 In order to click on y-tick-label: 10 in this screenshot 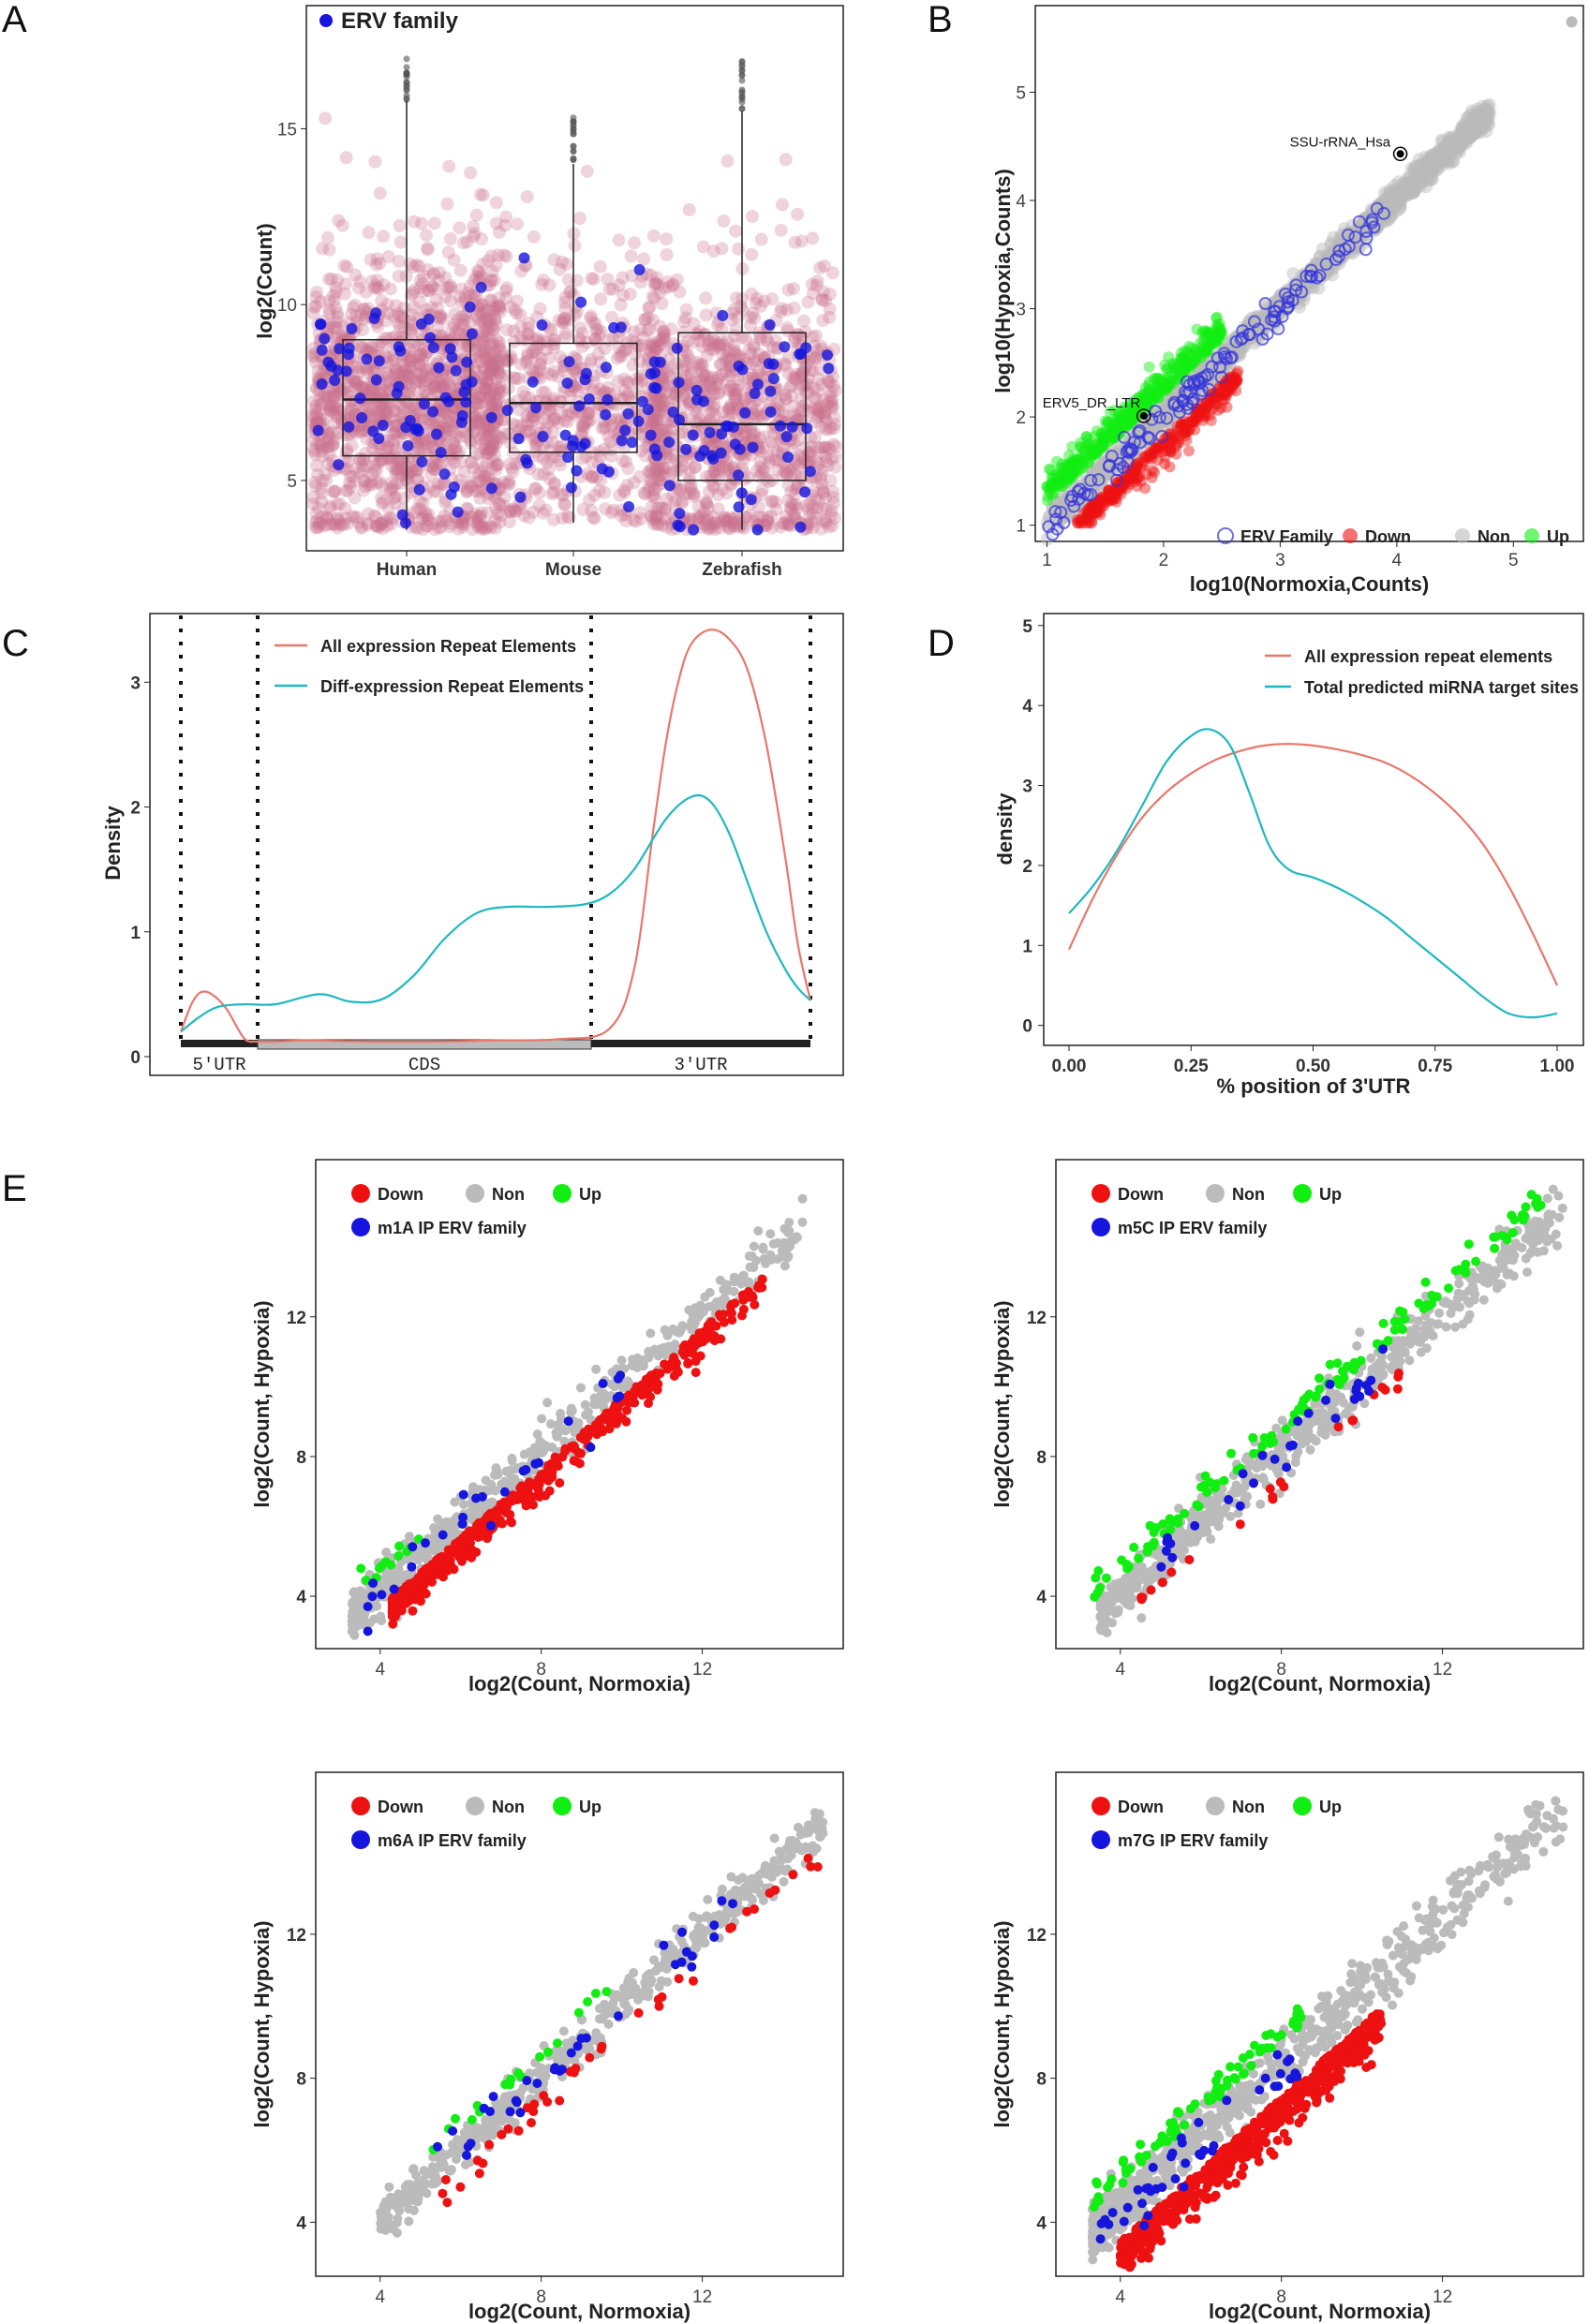, I will do `click(287, 306)`.